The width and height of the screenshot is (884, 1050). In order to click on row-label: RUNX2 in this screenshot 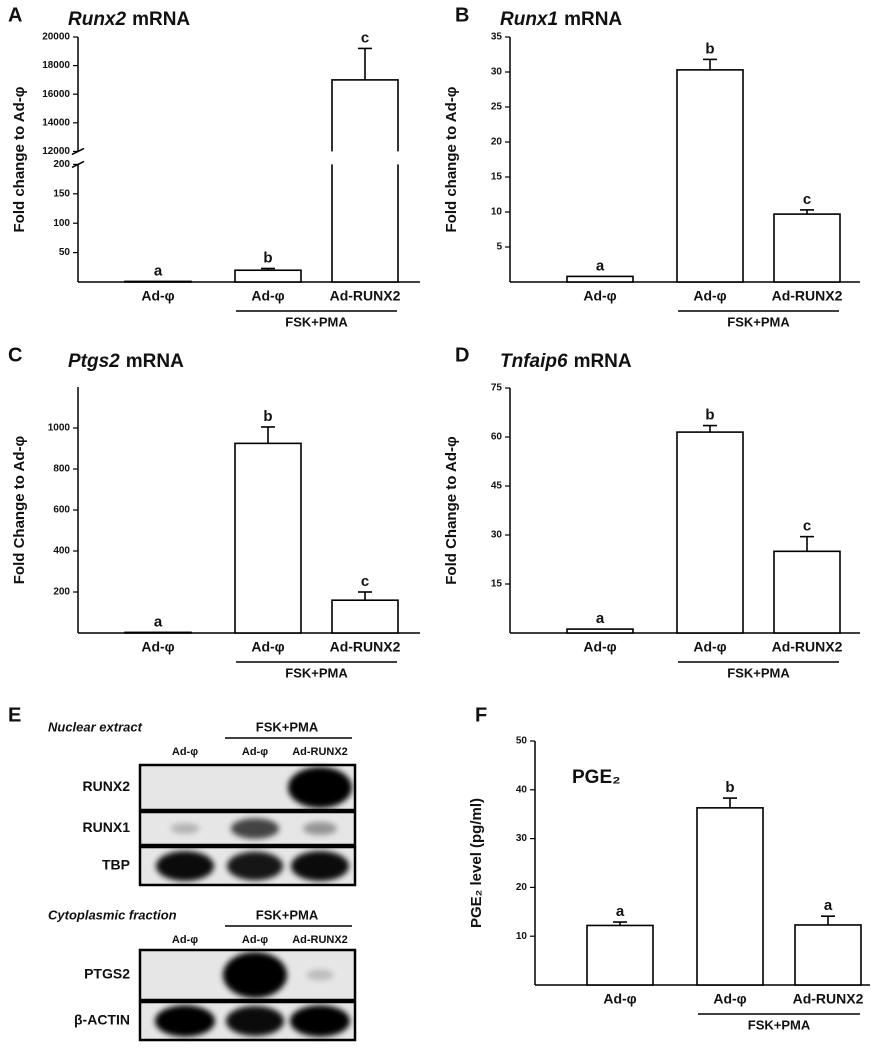, I will do `click(107, 786)`.